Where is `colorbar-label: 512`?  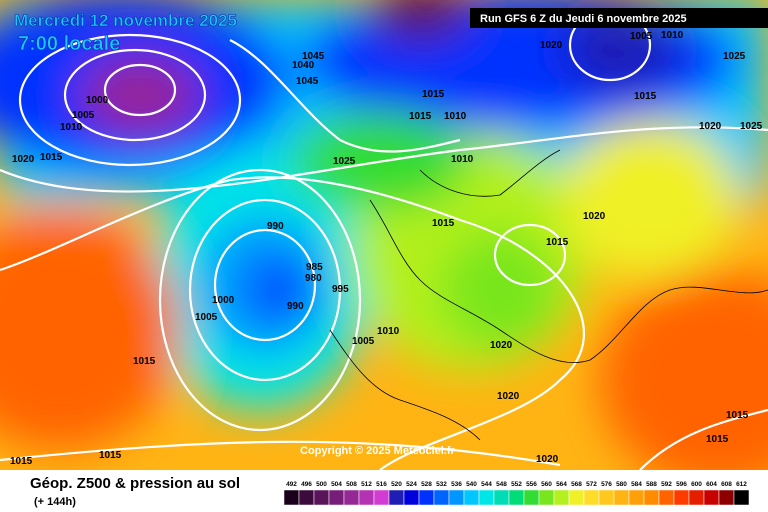
colorbar-label: 512 is located at coordinates (366, 484).